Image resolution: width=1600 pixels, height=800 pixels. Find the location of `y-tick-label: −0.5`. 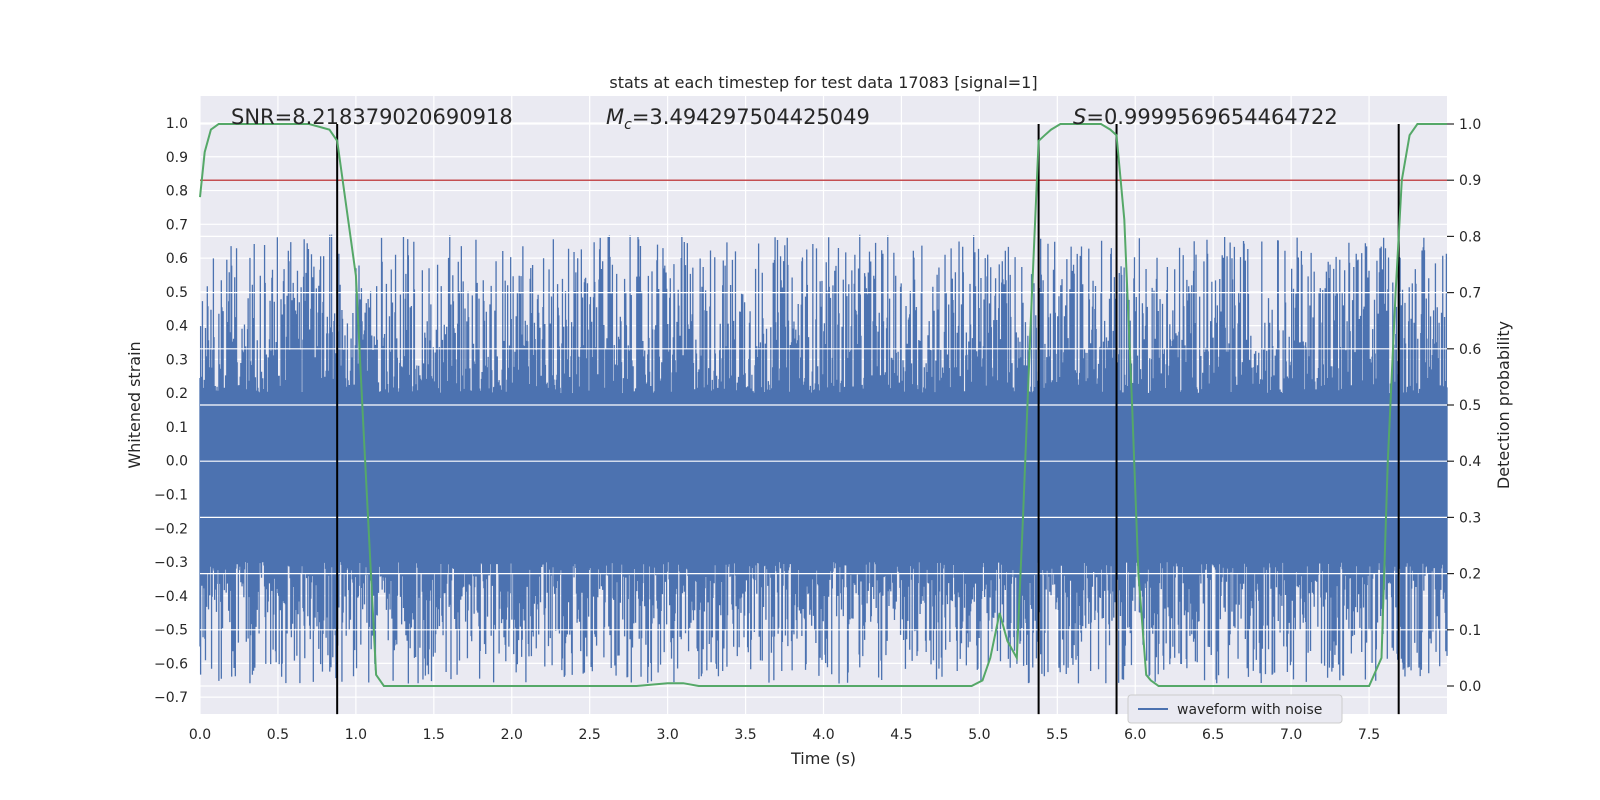

y-tick-label: −0.5 is located at coordinates (171, 631).